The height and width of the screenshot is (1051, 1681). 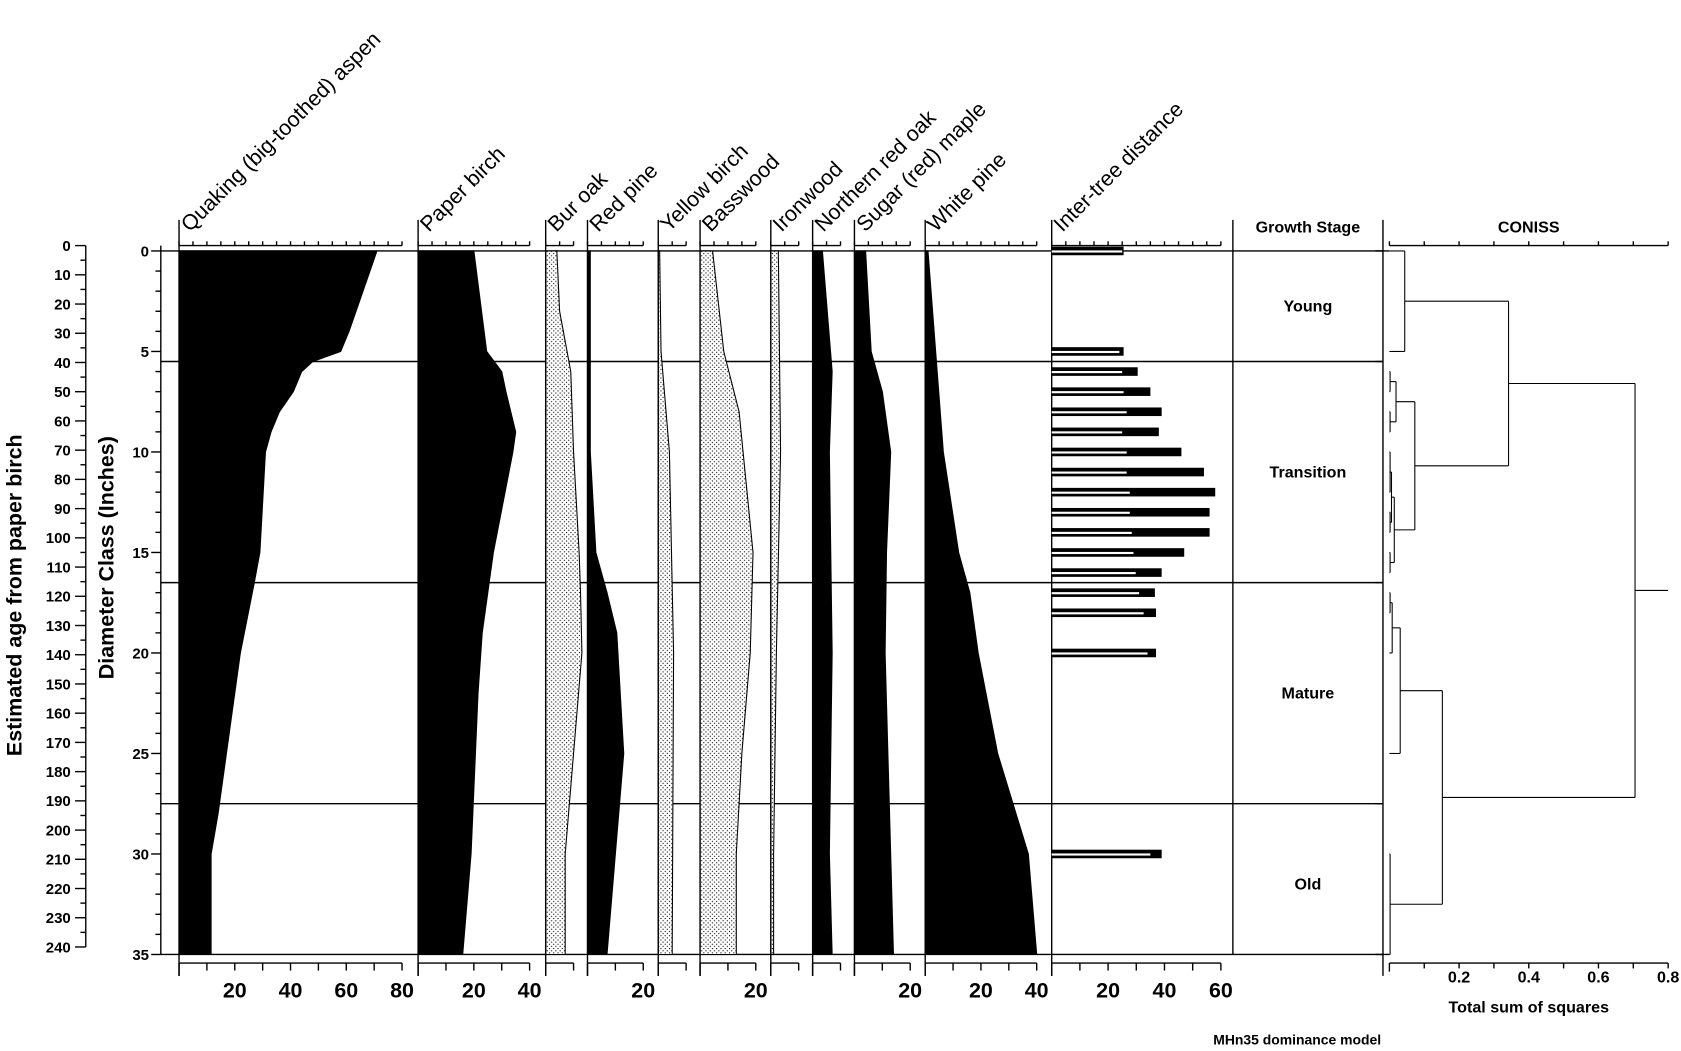 I want to click on age-tick-label: 60, so click(x=62, y=421).